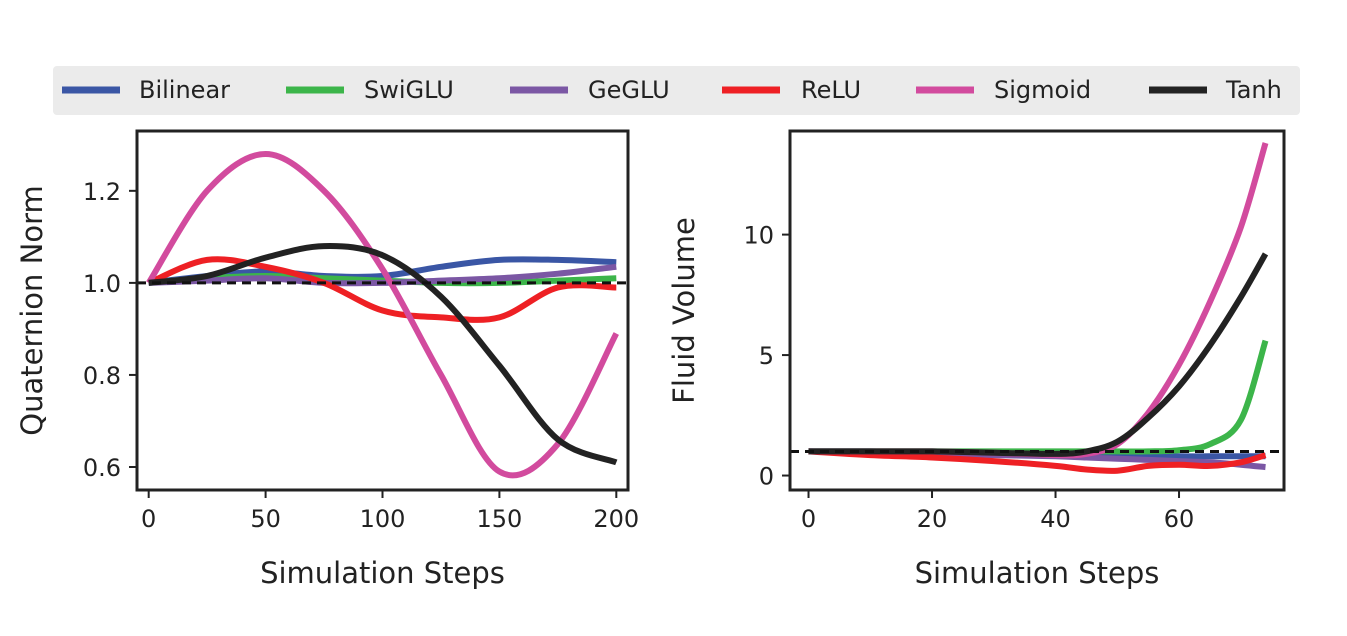 This screenshot has height=636, width=1347. Describe the element at coordinates (102, 192) in the screenshot. I see `y-tick-label: 1.2` at that location.